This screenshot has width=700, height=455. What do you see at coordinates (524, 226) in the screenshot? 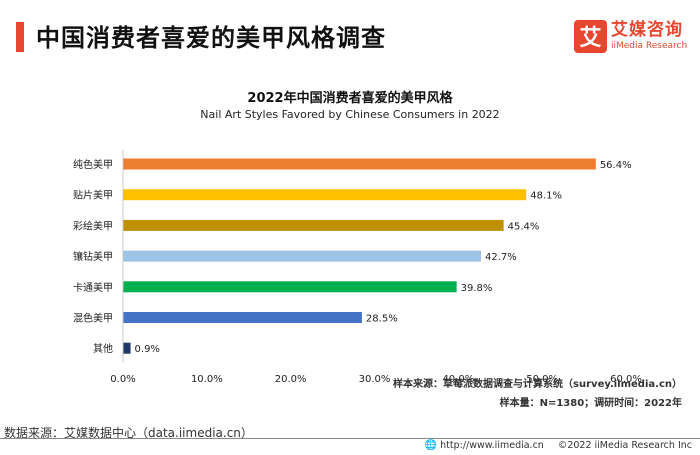
I see `data-label: 45.4%` at bounding box center [524, 226].